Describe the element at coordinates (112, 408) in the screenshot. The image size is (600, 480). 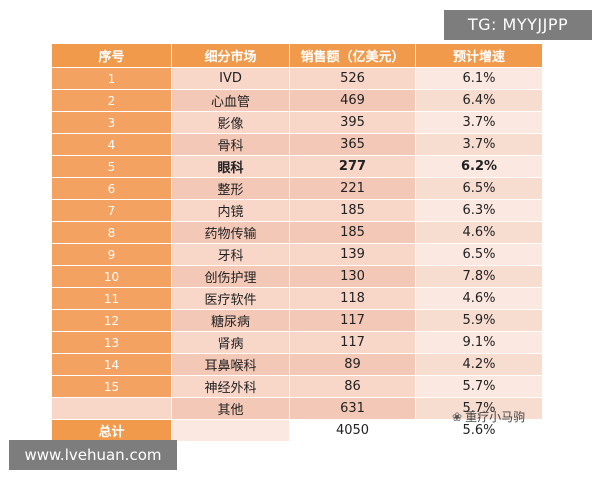
I see `row-index` at that location.